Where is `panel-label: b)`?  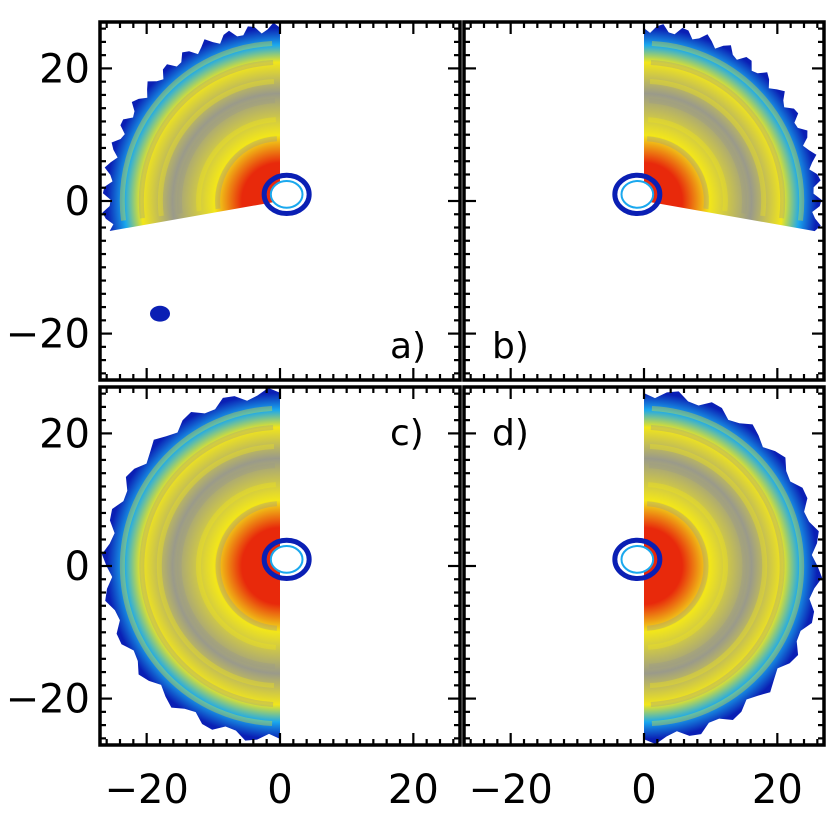
panel-label: b) is located at coordinates (510, 346).